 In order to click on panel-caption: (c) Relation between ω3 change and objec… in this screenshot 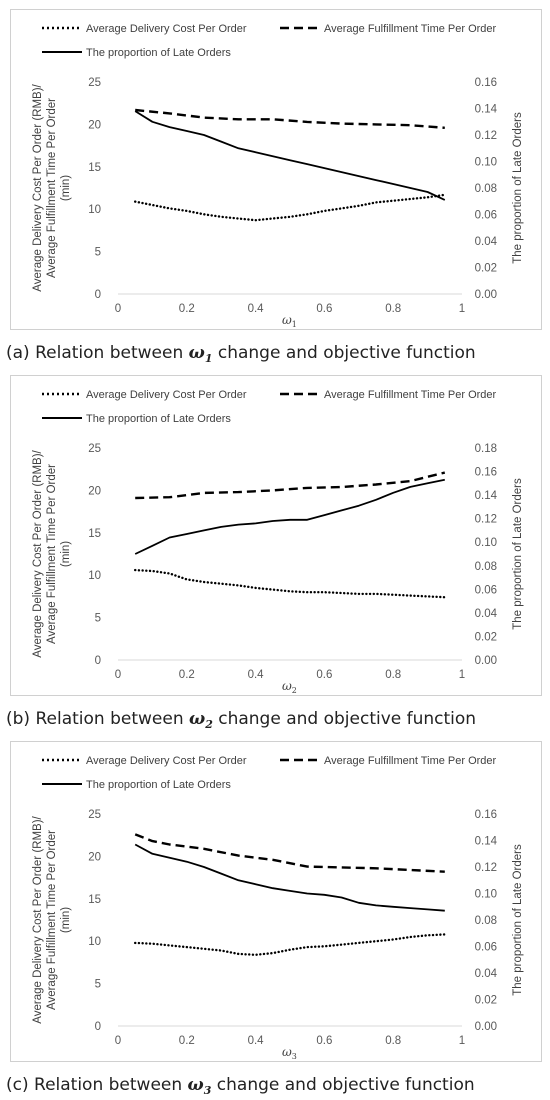, I will do `click(240, 1086)`.